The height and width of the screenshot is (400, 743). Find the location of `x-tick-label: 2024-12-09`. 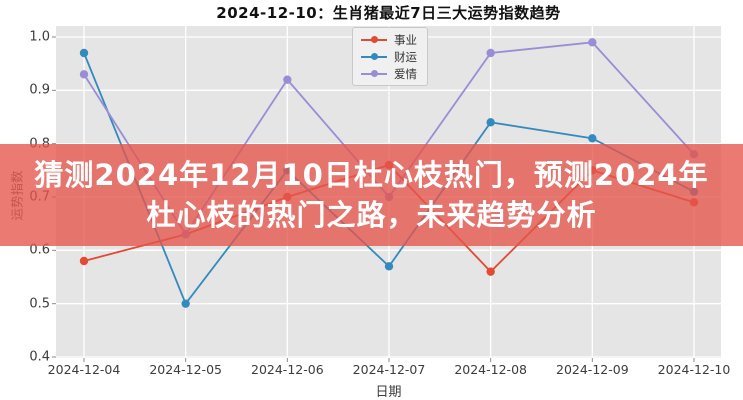

x-tick-label: 2024-12-09 is located at coordinates (592, 369).